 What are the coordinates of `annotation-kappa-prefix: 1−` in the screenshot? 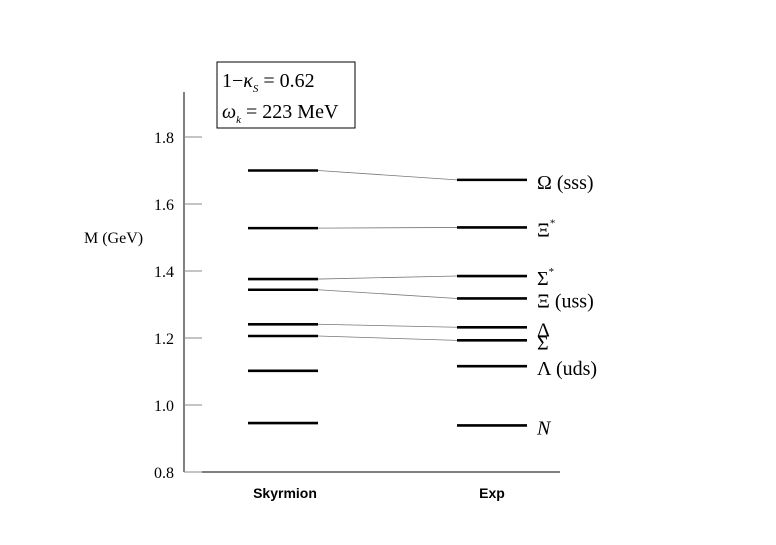 It's located at (232, 81).